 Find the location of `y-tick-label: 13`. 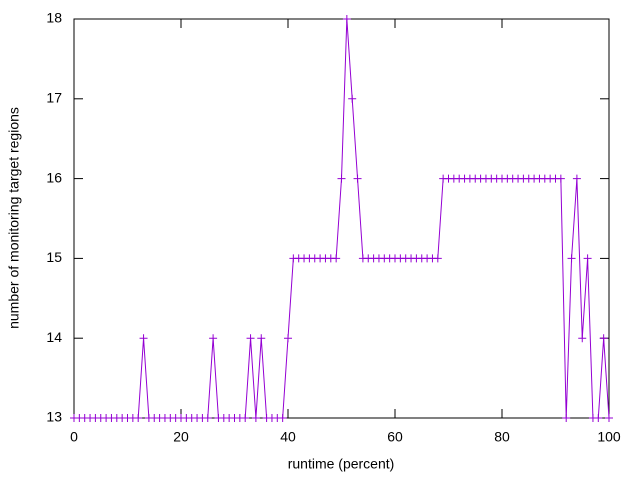

y-tick-label: 13 is located at coordinates (54, 417).